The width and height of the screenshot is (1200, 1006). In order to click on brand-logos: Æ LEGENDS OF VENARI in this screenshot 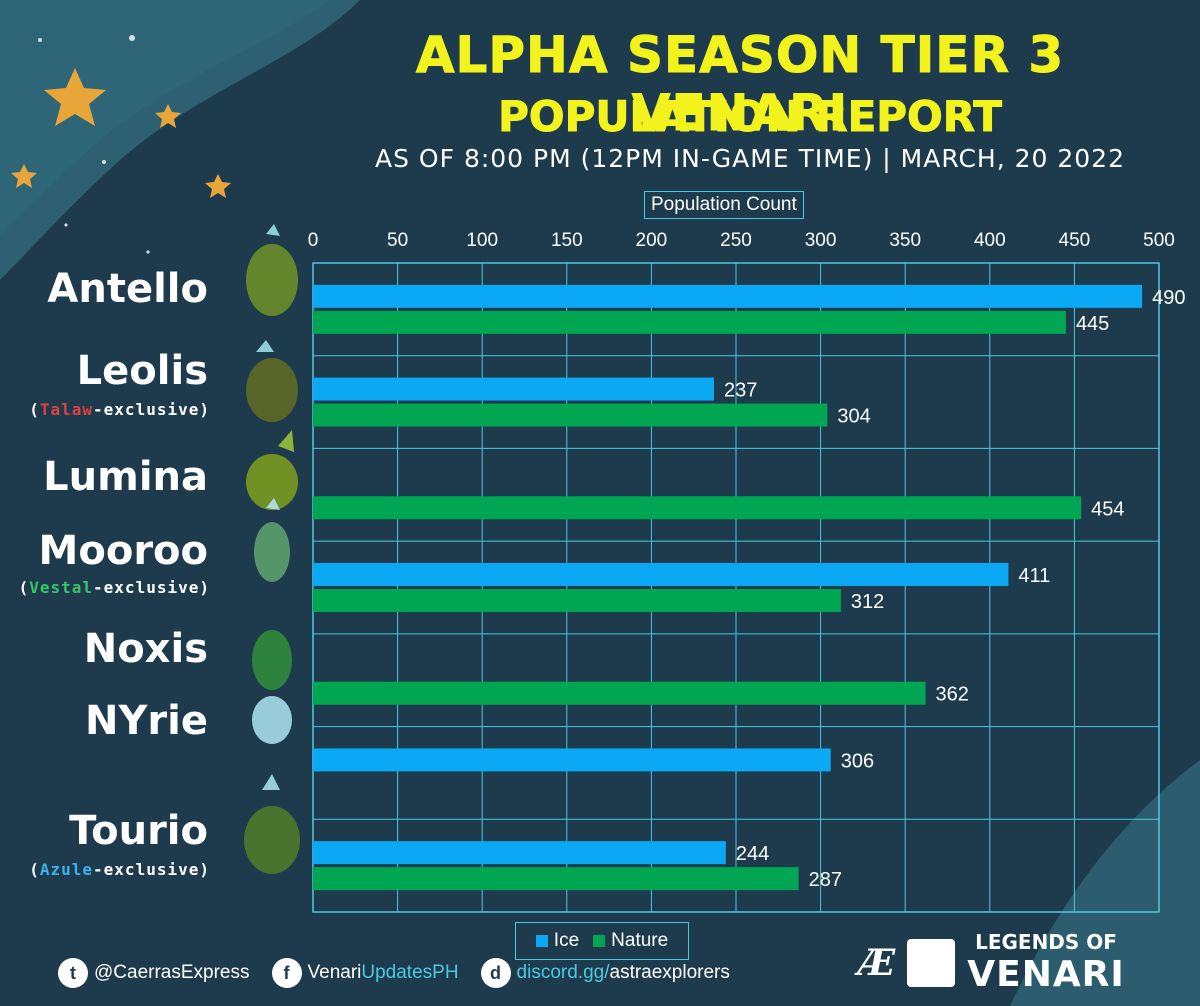, I will do `click(991, 962)`.